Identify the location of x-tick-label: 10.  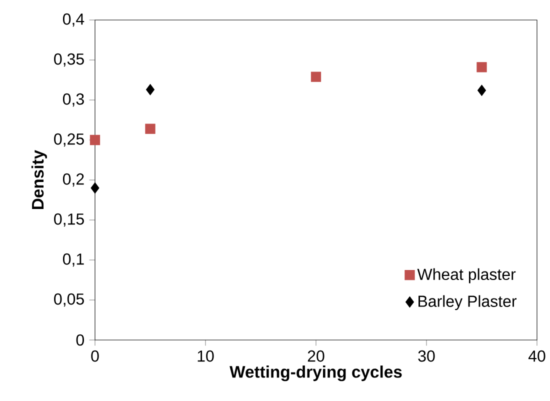
(206, 356).